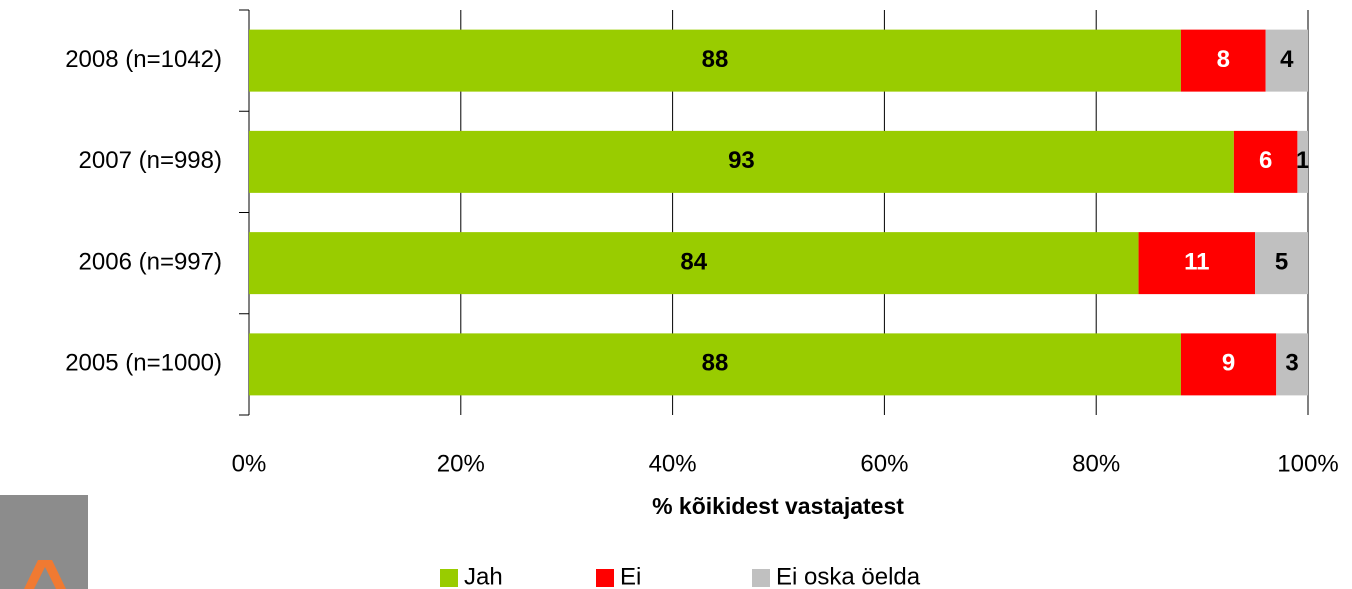 Image resolution: width=1352 pixels, height=589 pixels. I want to click on value-label: 8, so click(1223, 59).